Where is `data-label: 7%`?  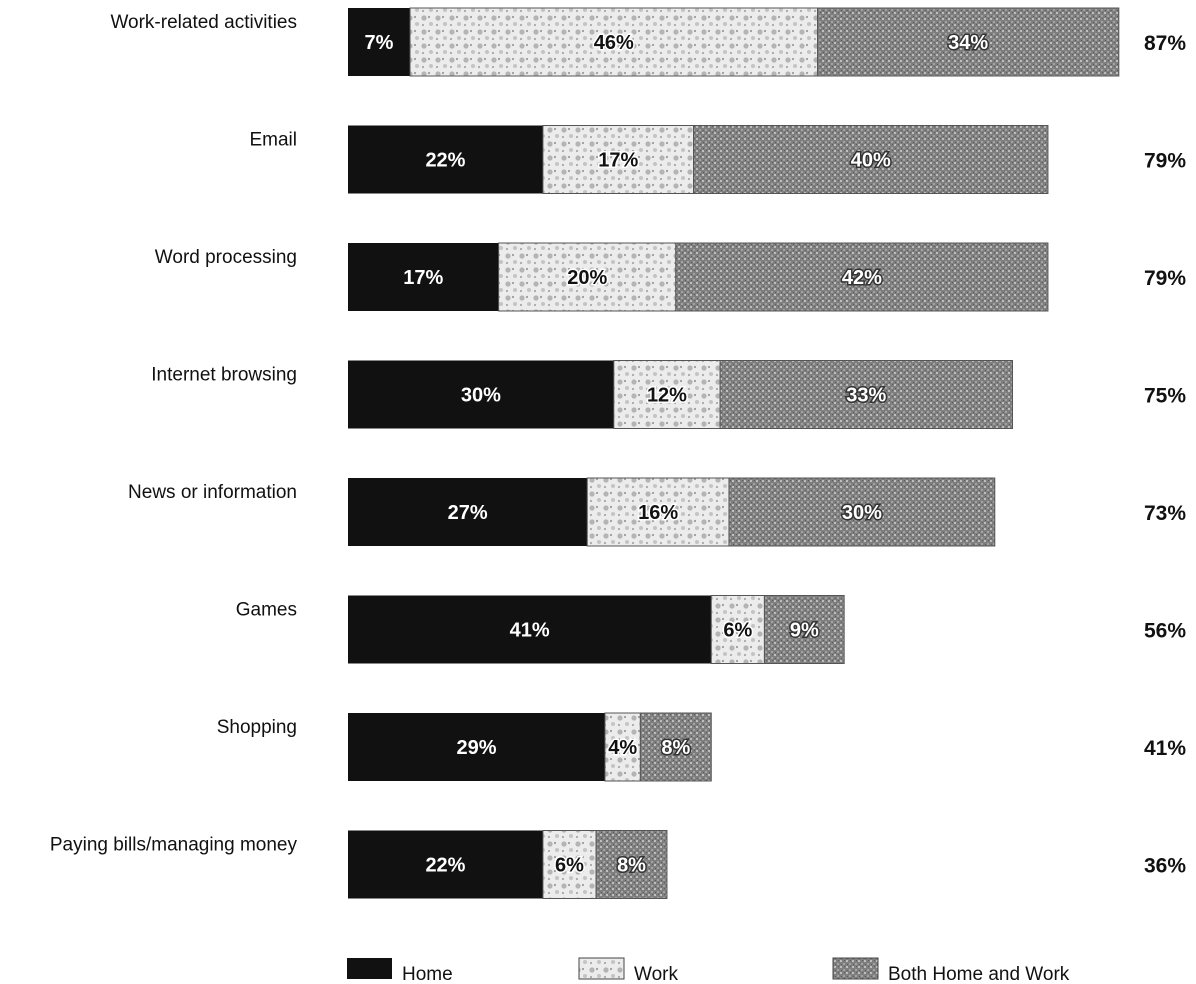
data-label: 7% is located at coordinates (379, 43).